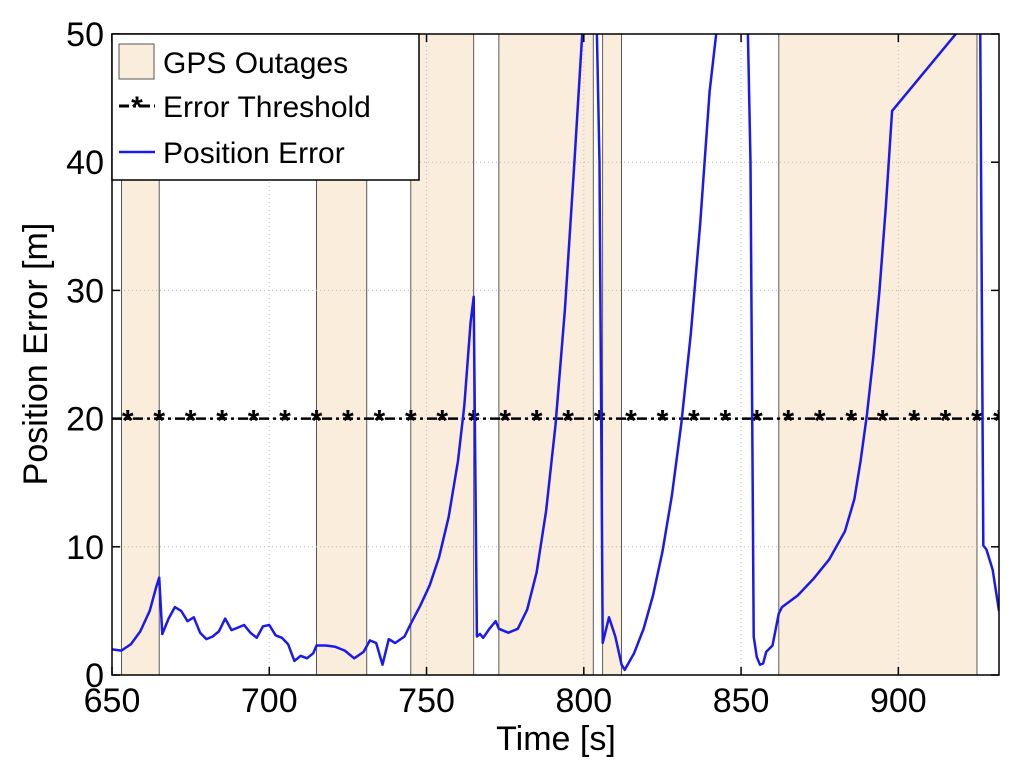 This screenshot has height=780, width=1024. Describe the element at coordinates (94, 676) in the screenshot. I see `y-tick-label: 0` at that location.